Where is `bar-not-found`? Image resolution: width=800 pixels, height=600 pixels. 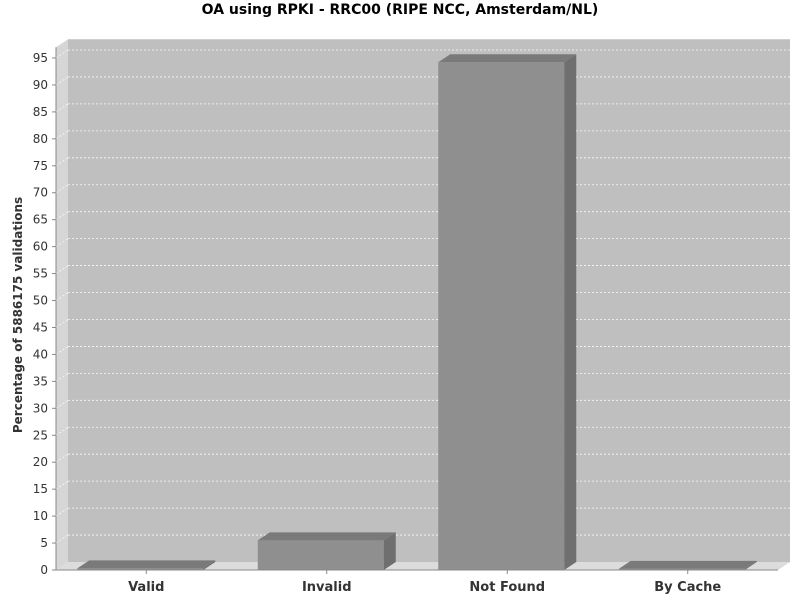
bar-not-found is located at coordinates (507, 312).